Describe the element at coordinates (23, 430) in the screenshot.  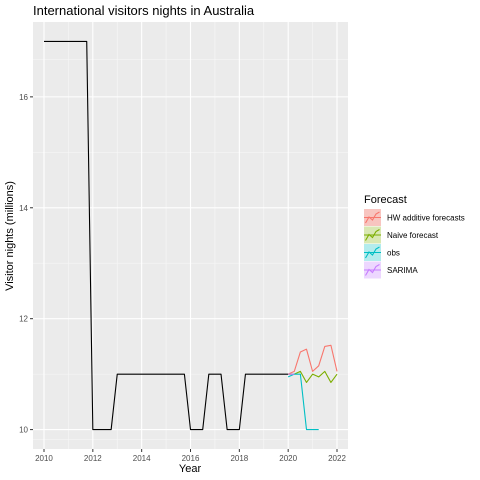
I see `y-tick-label: 10` at that location.